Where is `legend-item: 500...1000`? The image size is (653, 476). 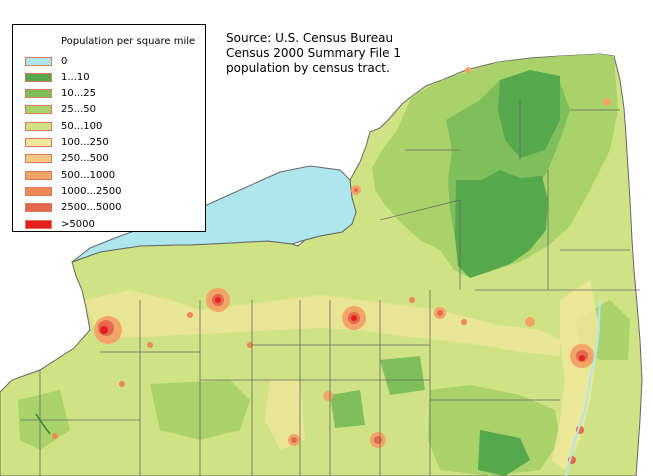 legend-item: 500...1000 is located at coordinates (70, 175).